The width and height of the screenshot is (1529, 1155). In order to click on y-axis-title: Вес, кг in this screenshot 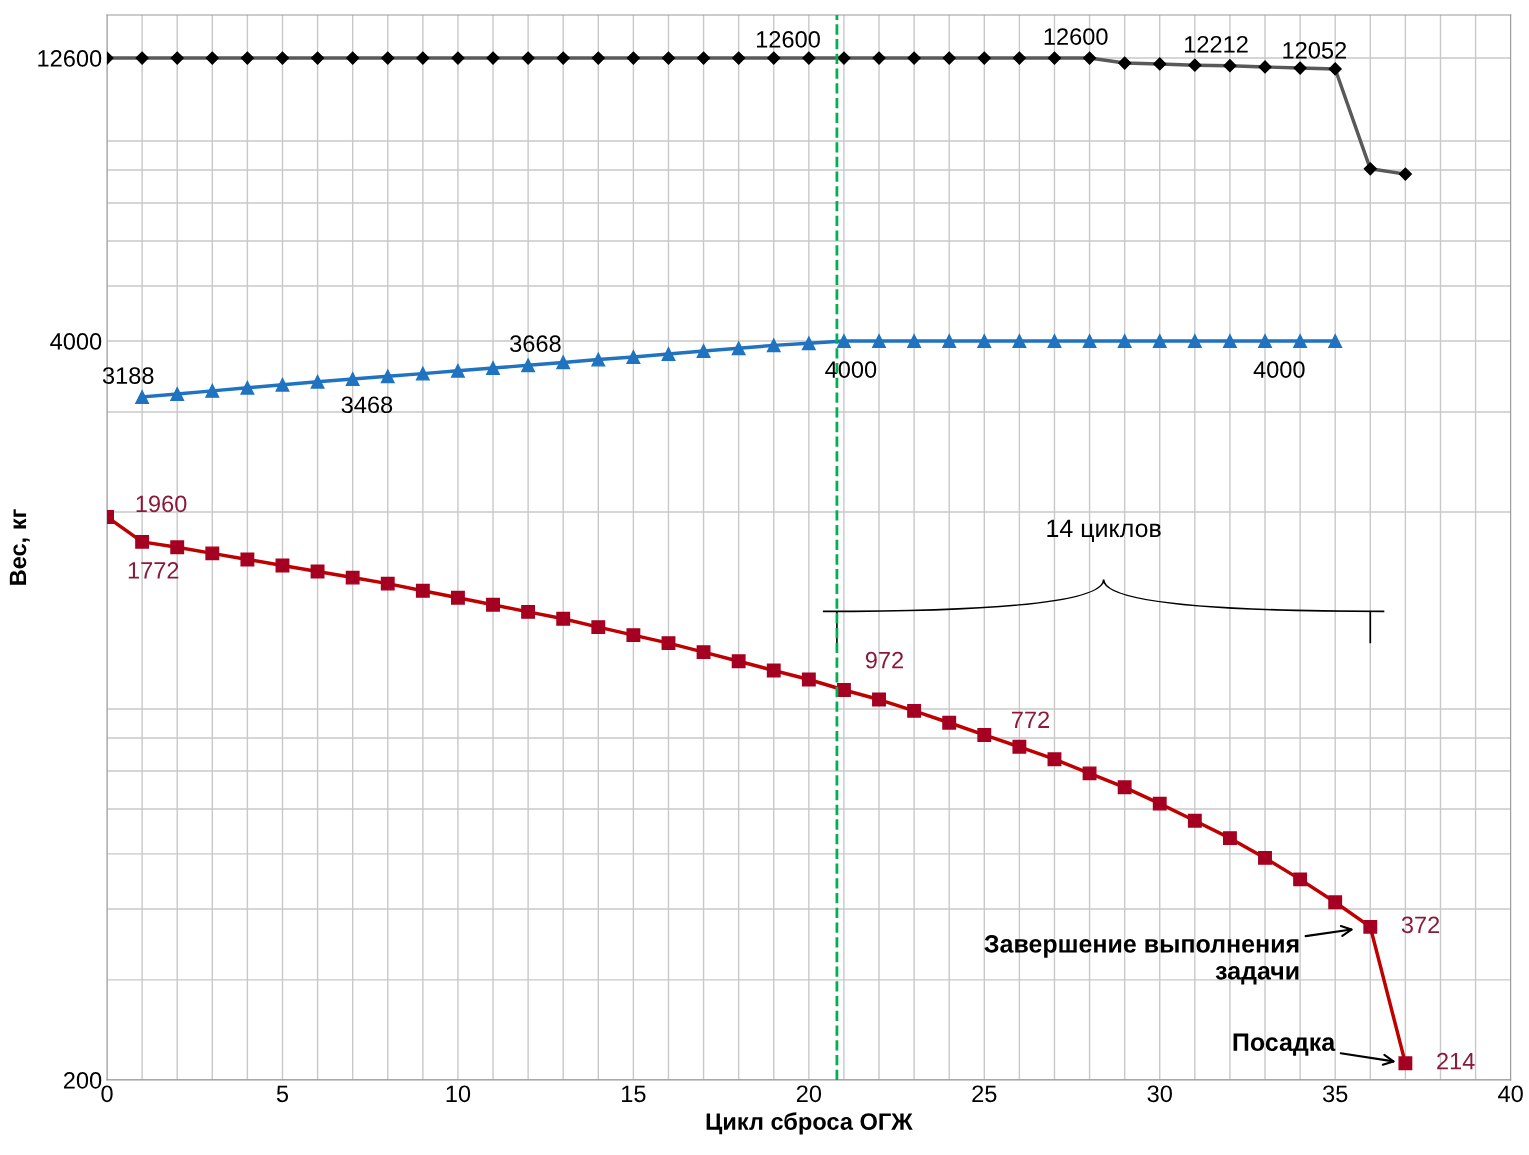, I will do `click(19, 547)`.